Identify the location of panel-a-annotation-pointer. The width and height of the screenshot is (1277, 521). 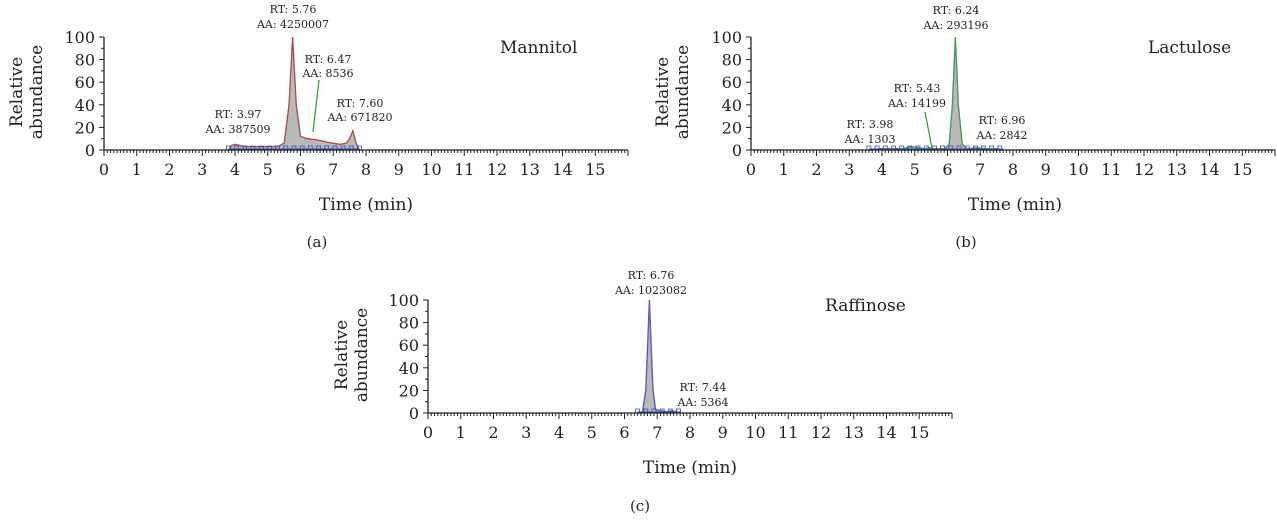
(316, 106).